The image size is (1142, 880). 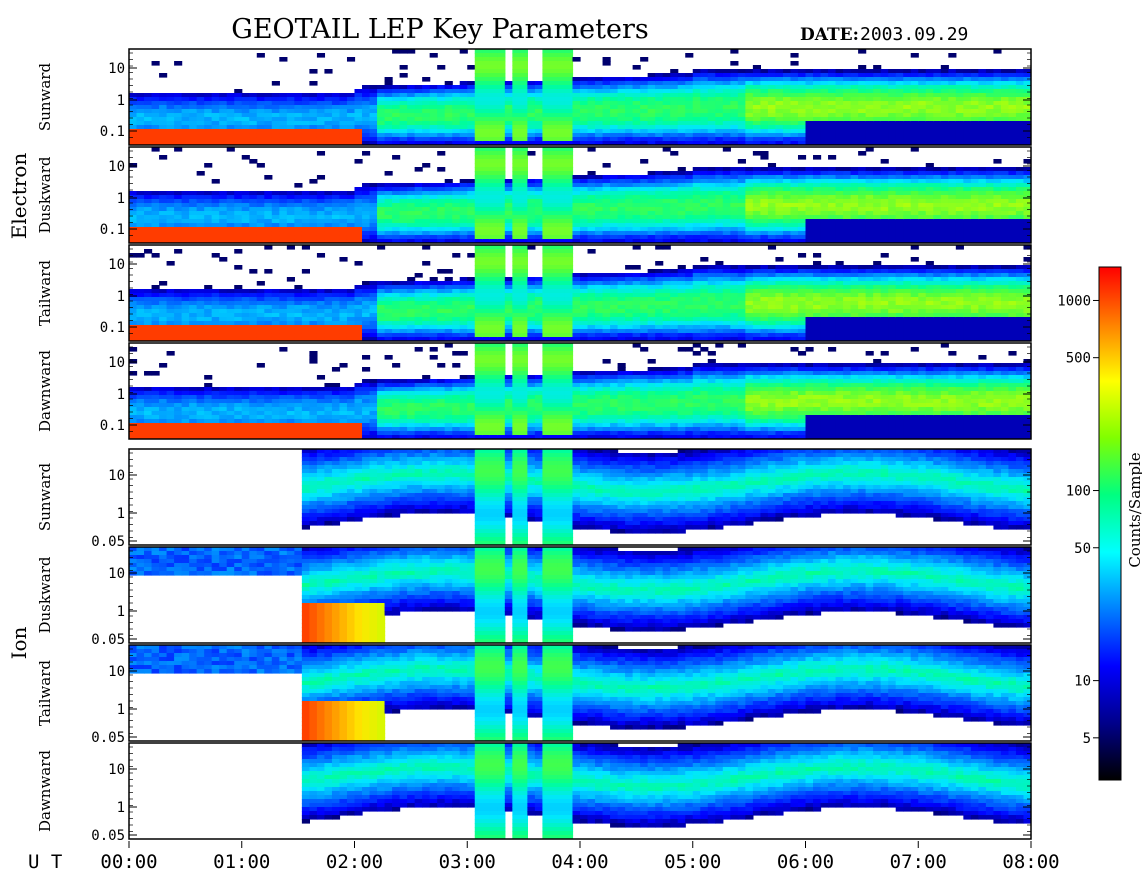 What do you see at coordinates (1087, 739) in the screenshot?
I see `colorbar-tick-label: 5` at bounding box center [1087, 739].